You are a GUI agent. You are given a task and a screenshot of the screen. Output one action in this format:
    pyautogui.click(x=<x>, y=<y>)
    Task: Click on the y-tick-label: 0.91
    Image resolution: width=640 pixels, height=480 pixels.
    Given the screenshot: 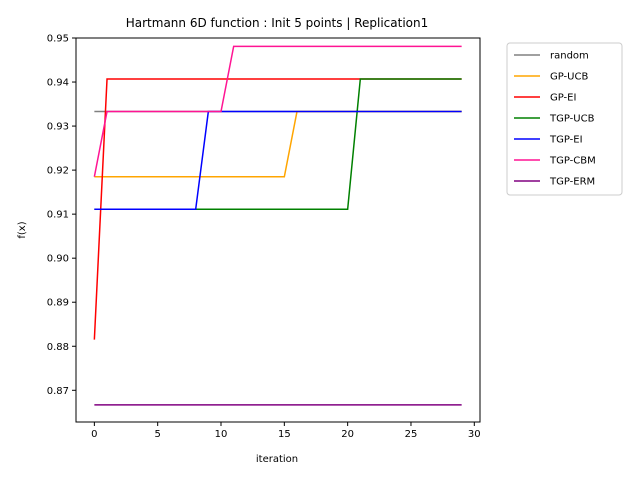 What is the action you would take?
    pyautogui.click(x=58, y=215)
    